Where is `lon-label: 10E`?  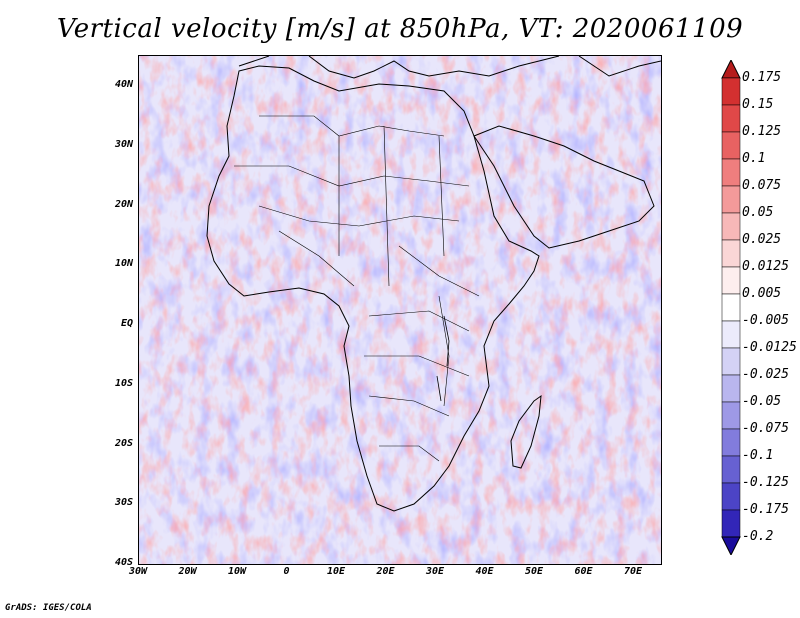
lon-label: 10E is located at coordinates (336, 571).